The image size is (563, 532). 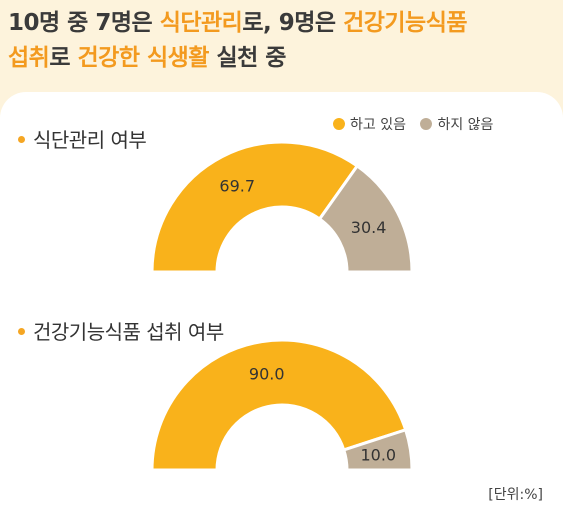 What do you see at coordinates (90, 140) in the screenshot?
I see `chart-1-title: 식단관리 여부` at bounding box center [90, 140].